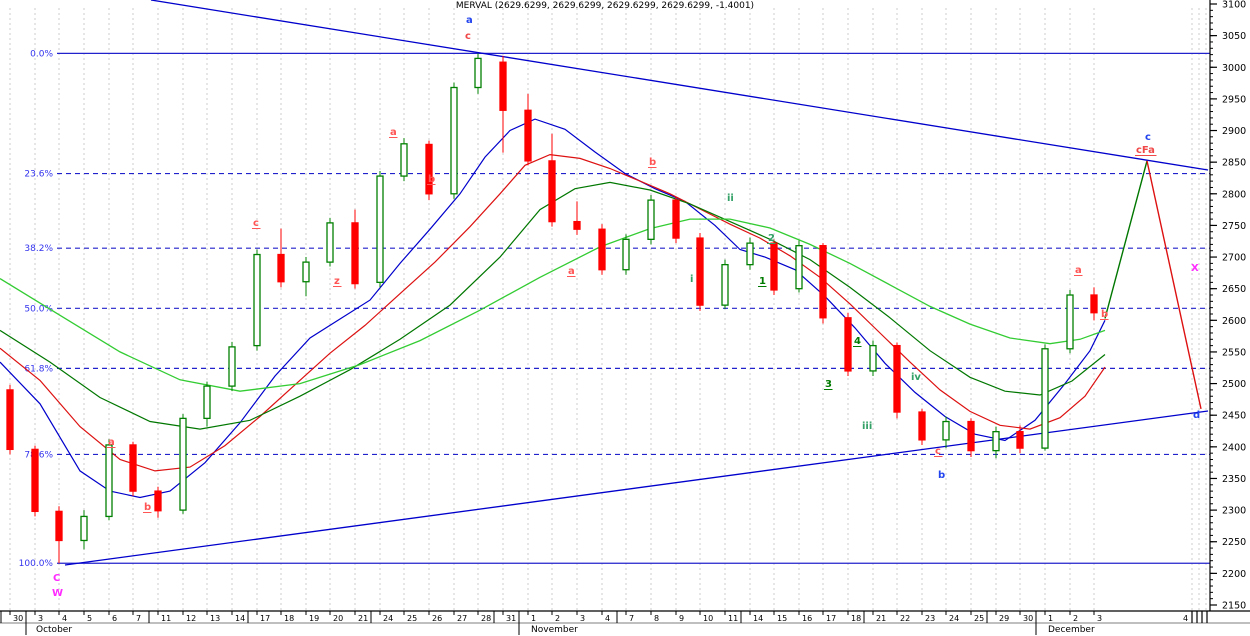  What do you see at coordinates (1234, 194) in the screenshot?
I see `price-axis-label: 2800` at bounding box center [1234, 194].